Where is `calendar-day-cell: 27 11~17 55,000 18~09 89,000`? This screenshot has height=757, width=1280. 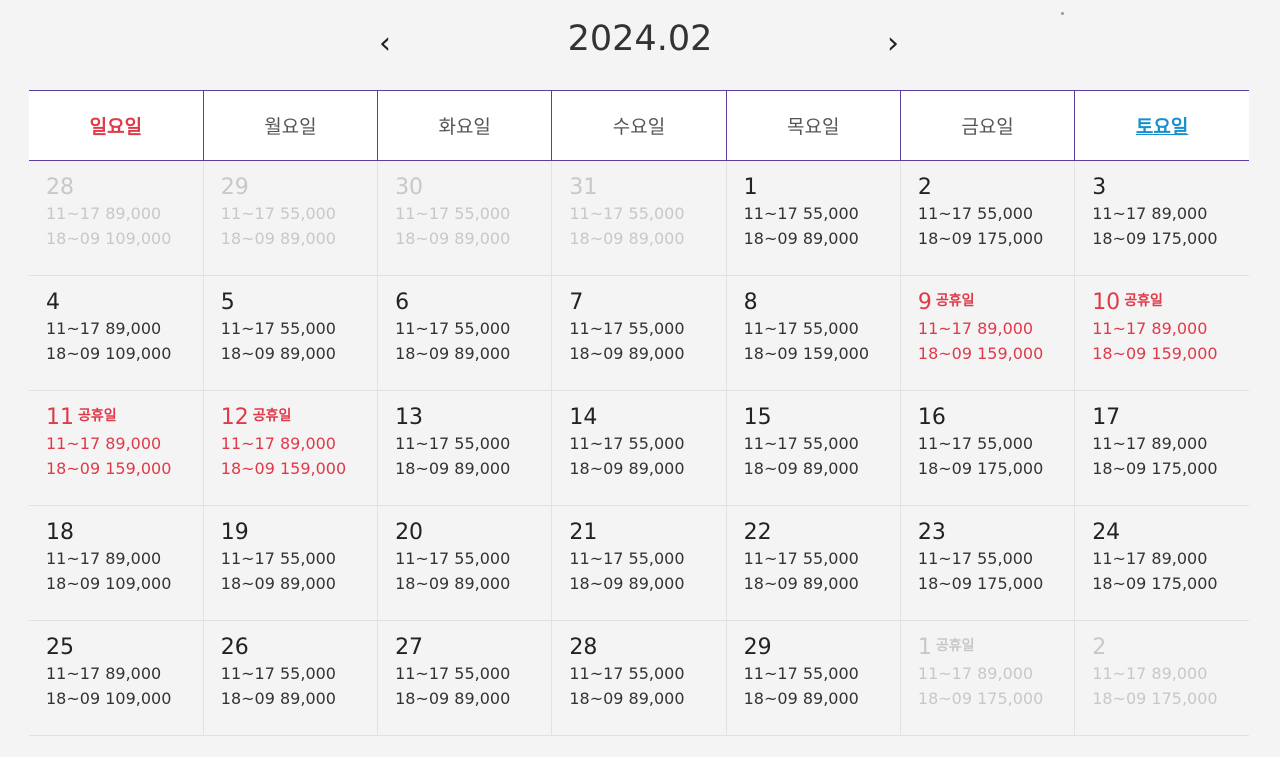 calendar-day-cell: 27 11~17 55,000 18~09 89,000 is located at coordinates (464, 678).